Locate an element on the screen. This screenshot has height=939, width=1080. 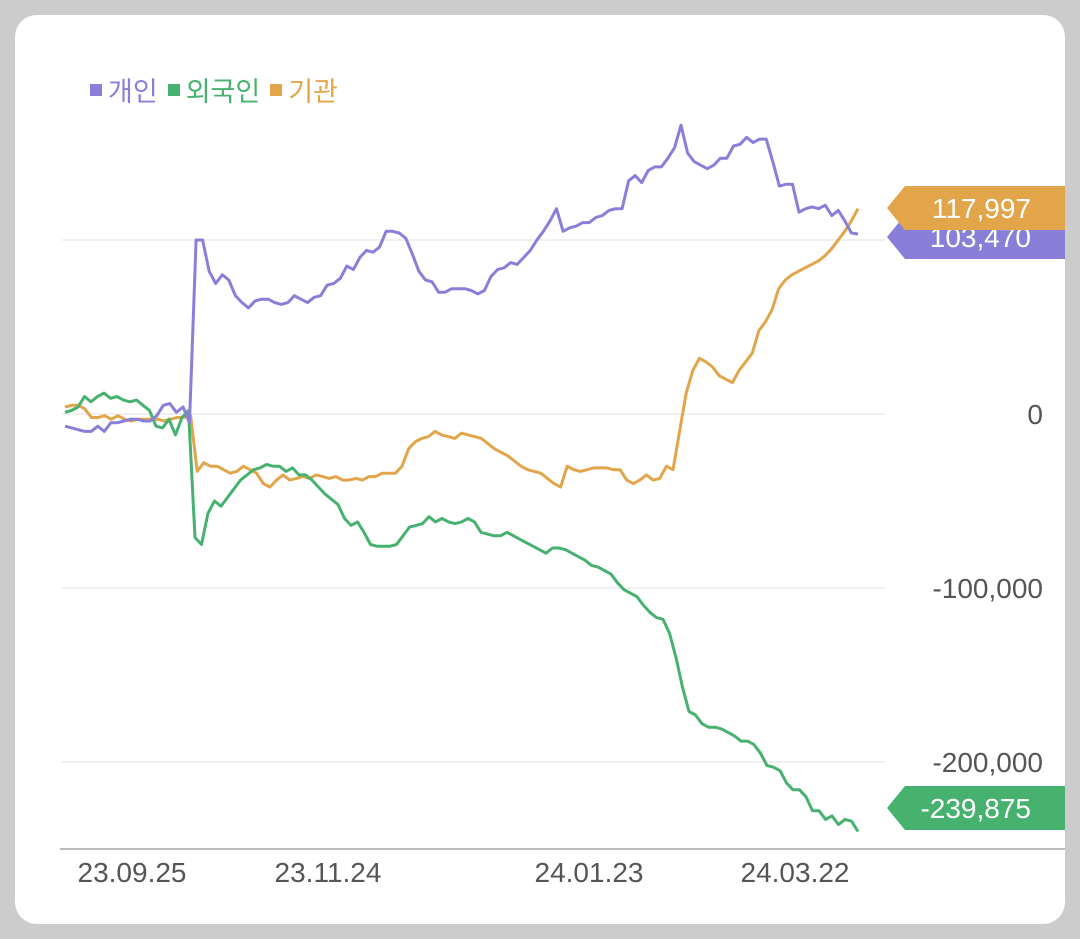
legend-item-institution: 기관 is located at coordinates (304, 89).